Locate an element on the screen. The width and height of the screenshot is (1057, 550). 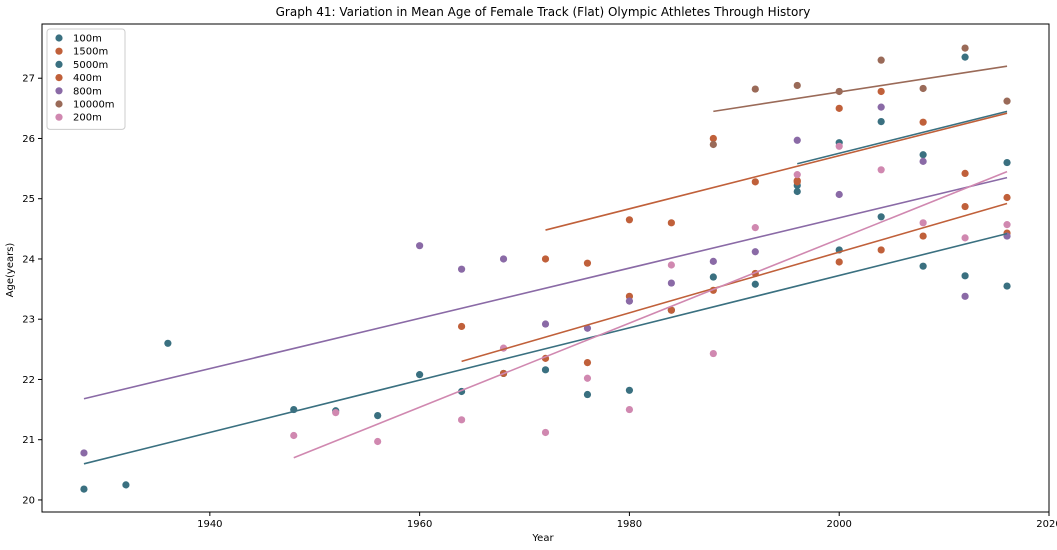
point-1500m-2008 is located at coordinates (923, 122).